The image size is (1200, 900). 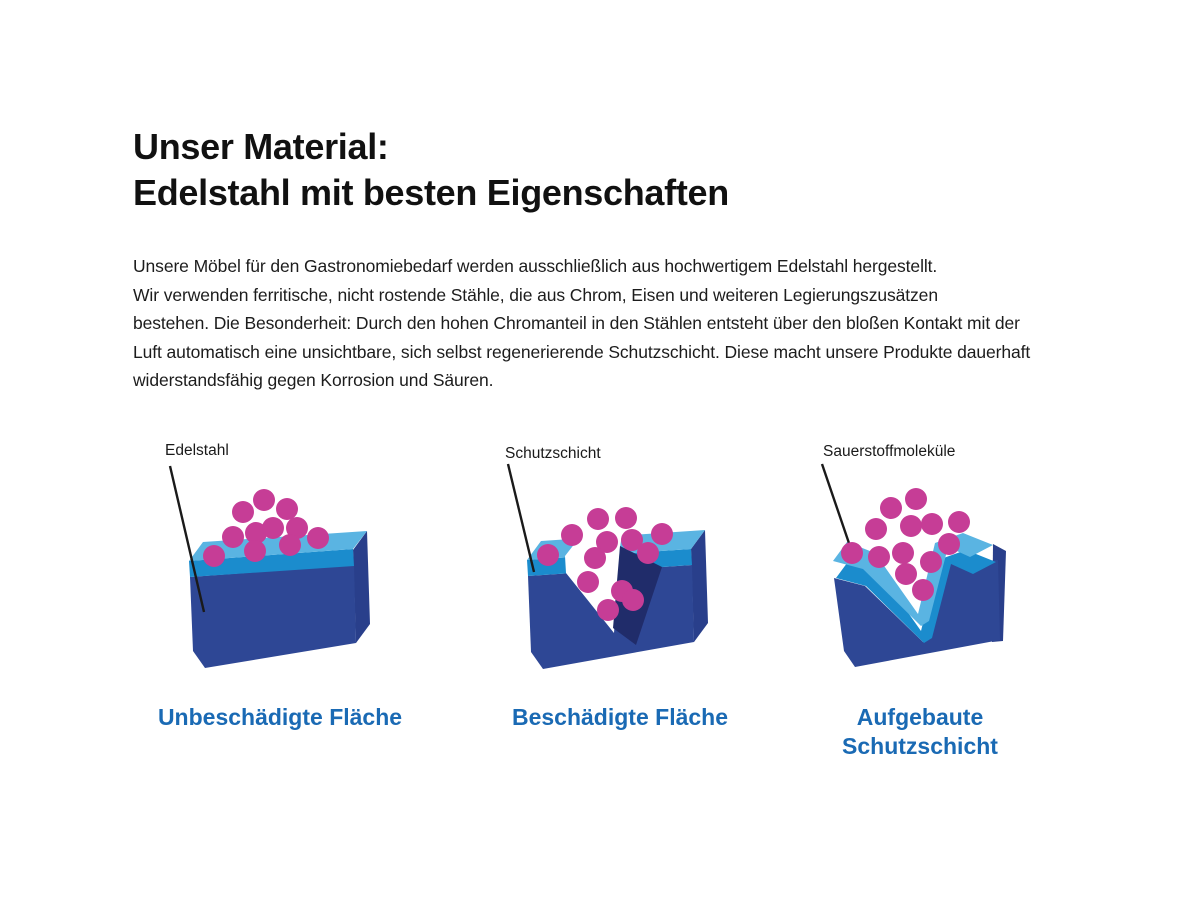 I want to click on diagram-caption: Unbeschädigte Fläche, so click(x=280, y=717).